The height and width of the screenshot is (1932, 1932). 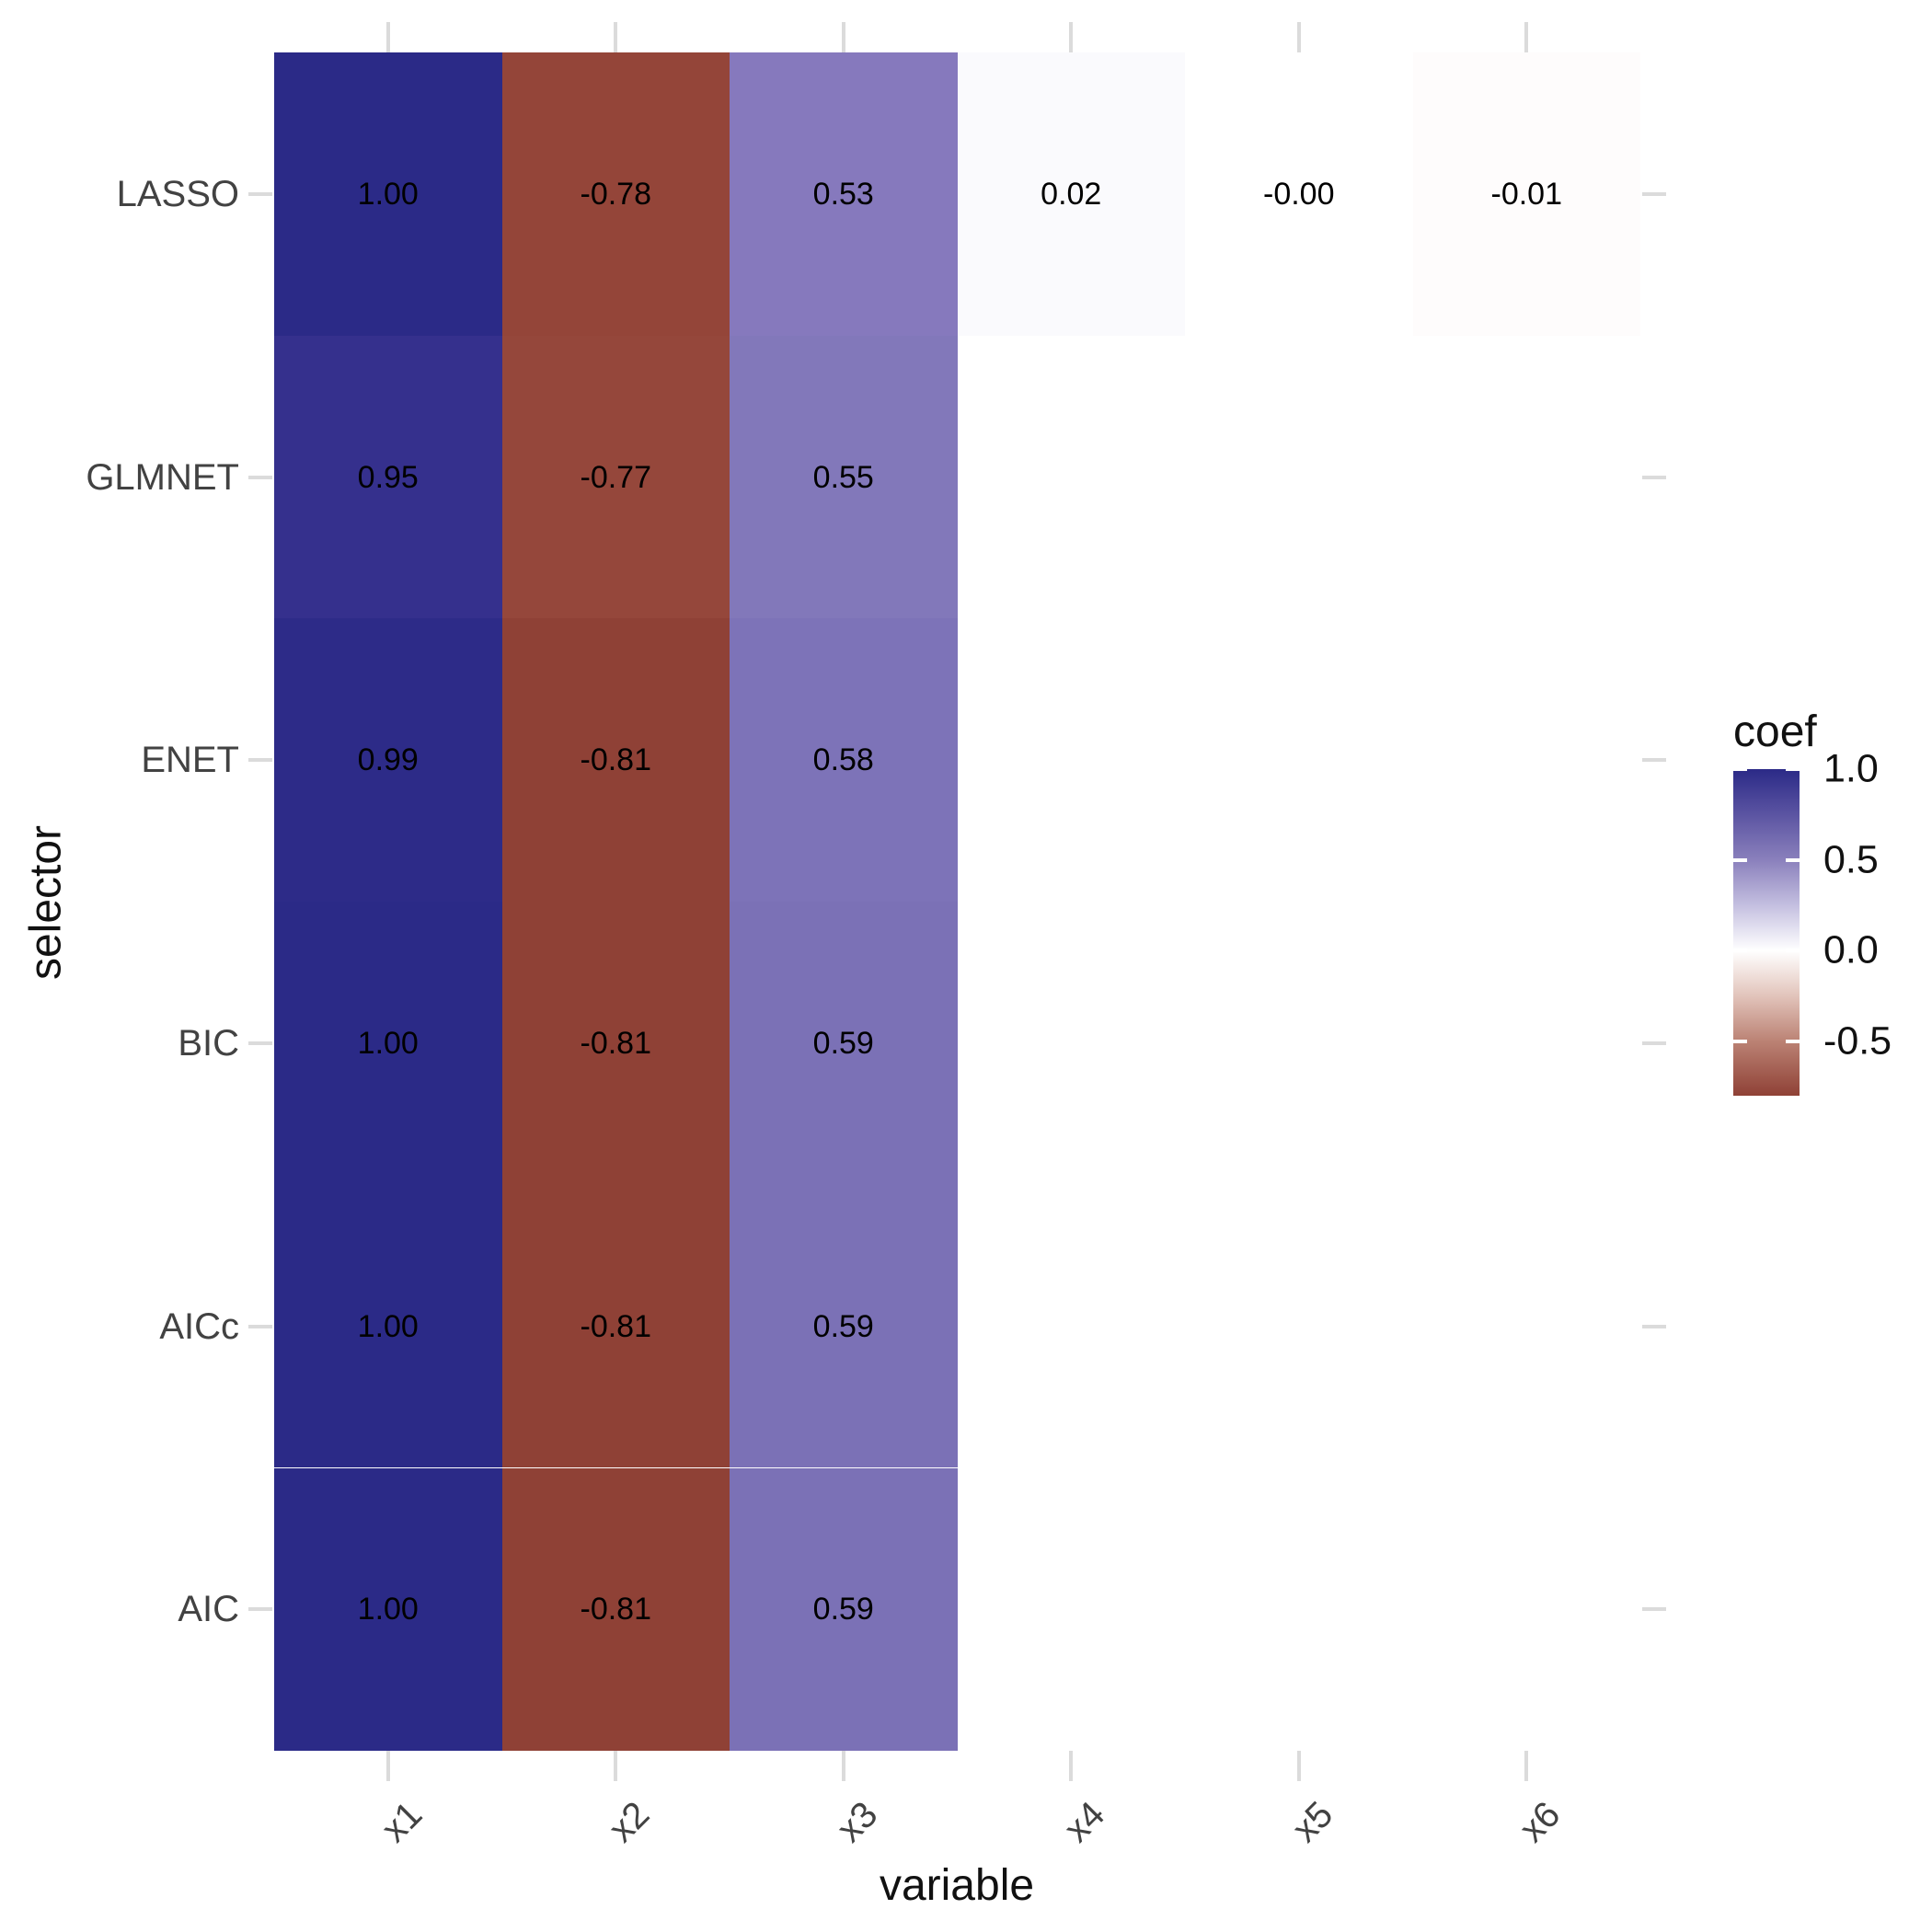 I want to click on y-tick-label: AIC, so click(x=208, y=1609).